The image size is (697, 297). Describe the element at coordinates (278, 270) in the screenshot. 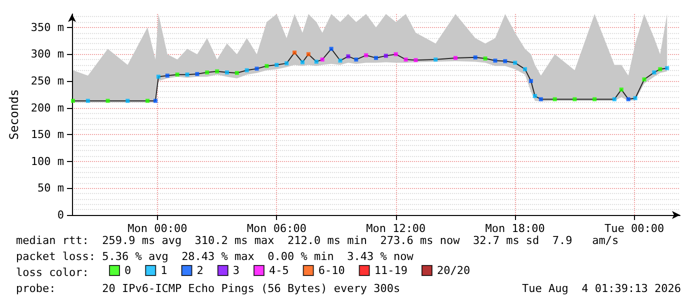

I see `legend-label: 4-5` at that location.